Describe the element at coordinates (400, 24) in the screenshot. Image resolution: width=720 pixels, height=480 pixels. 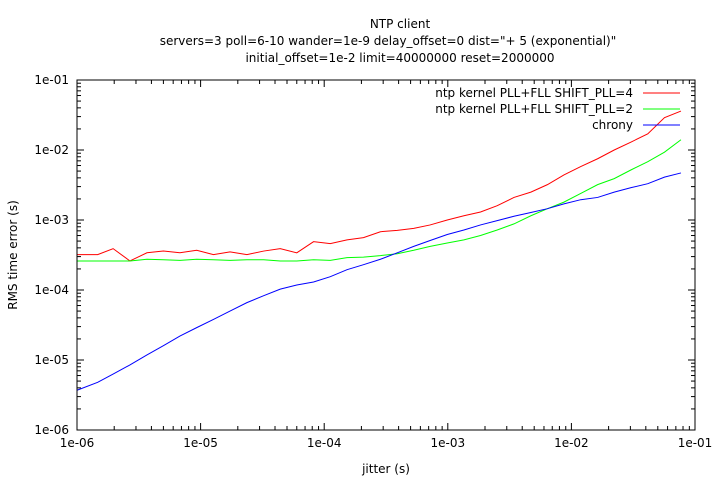
I see `chart-title-line-1: NTP client` at that location.